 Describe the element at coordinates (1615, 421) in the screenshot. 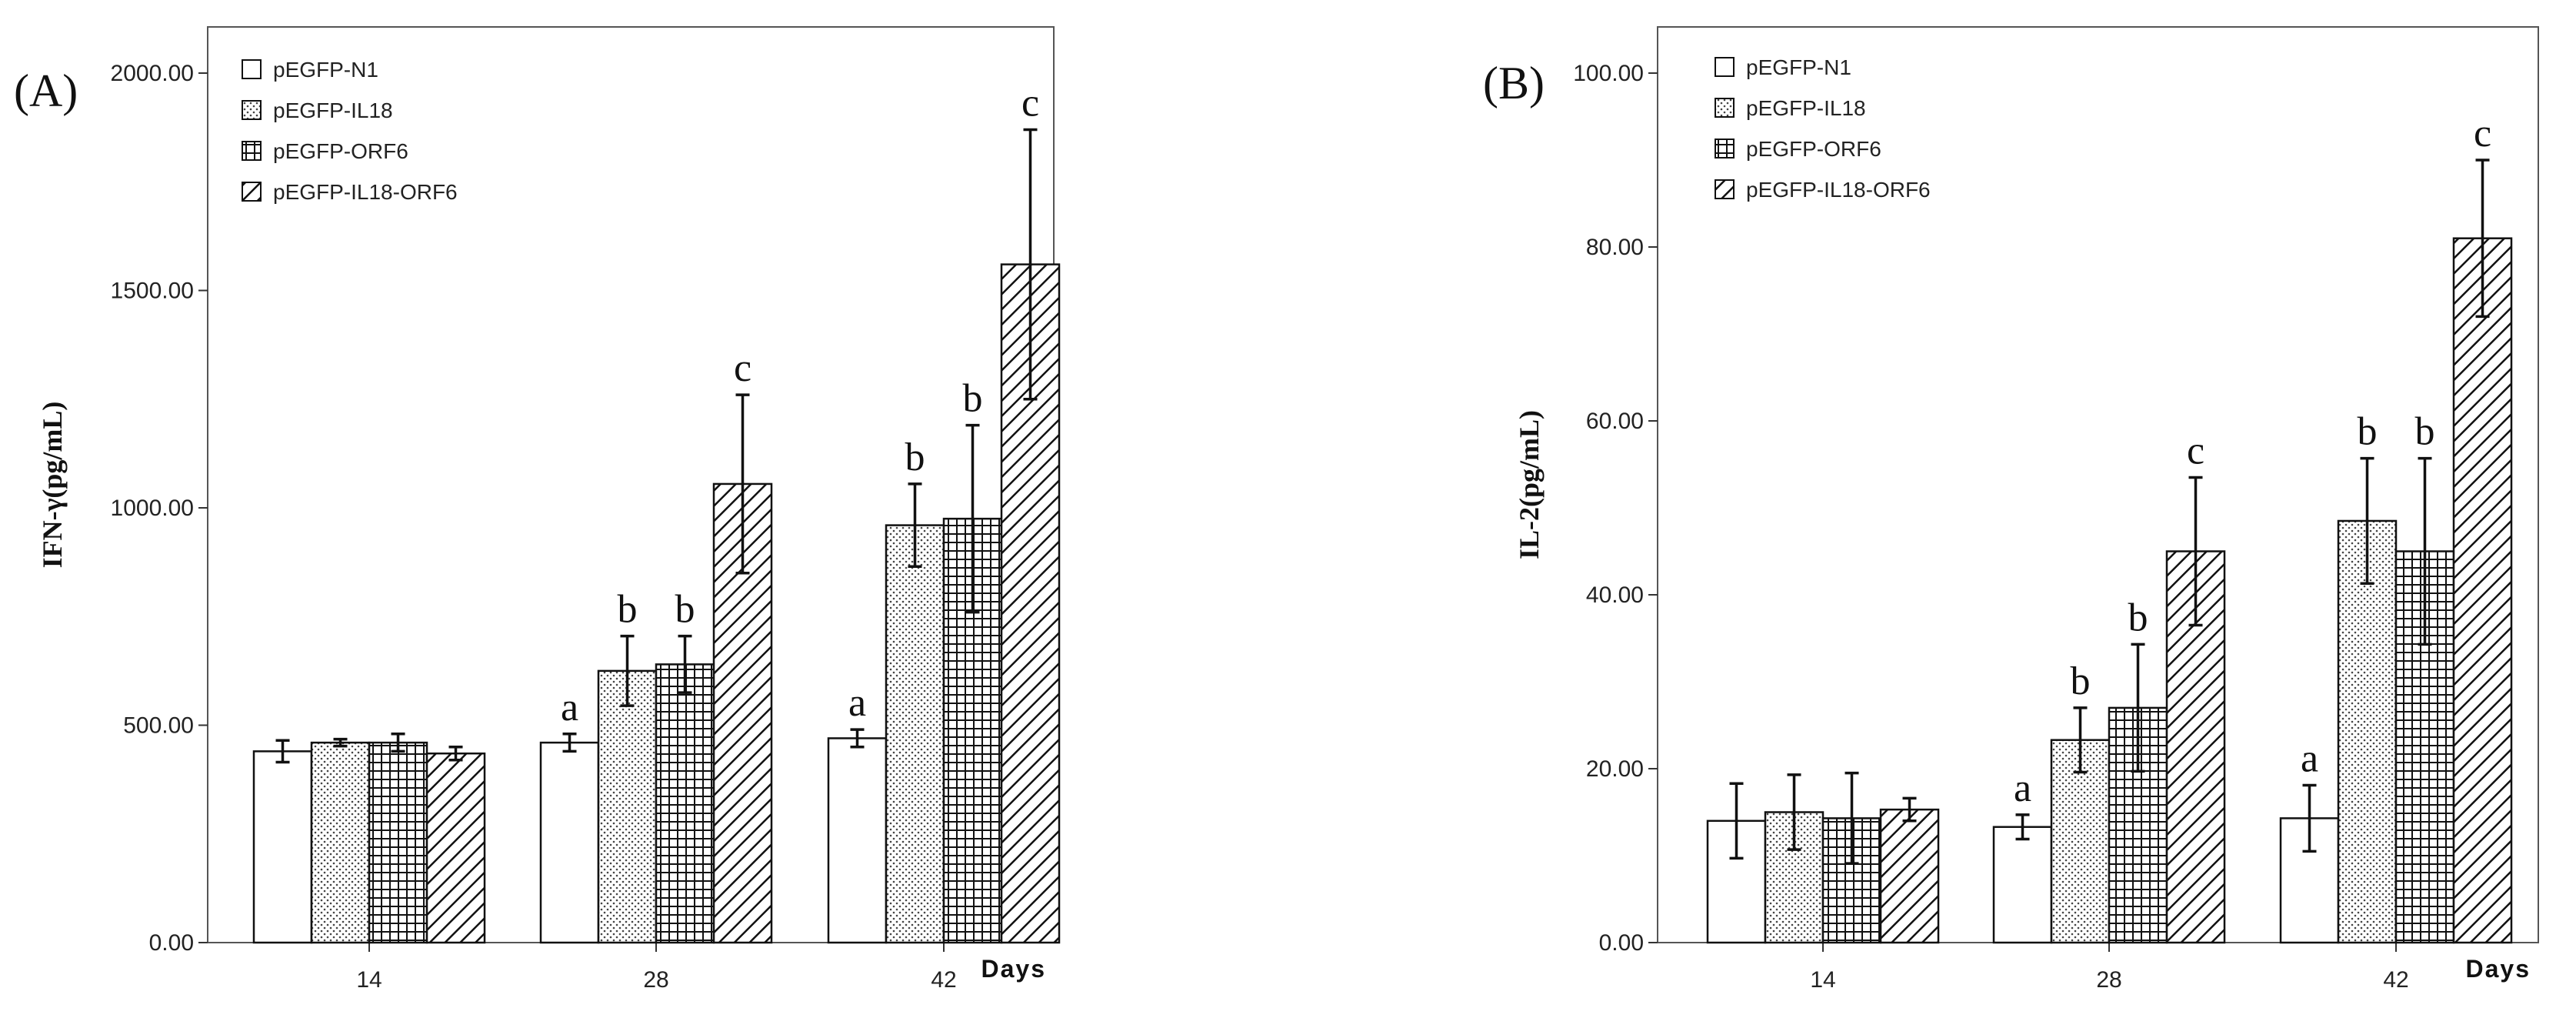

I see `y-tick-label: 60.00` at that location.